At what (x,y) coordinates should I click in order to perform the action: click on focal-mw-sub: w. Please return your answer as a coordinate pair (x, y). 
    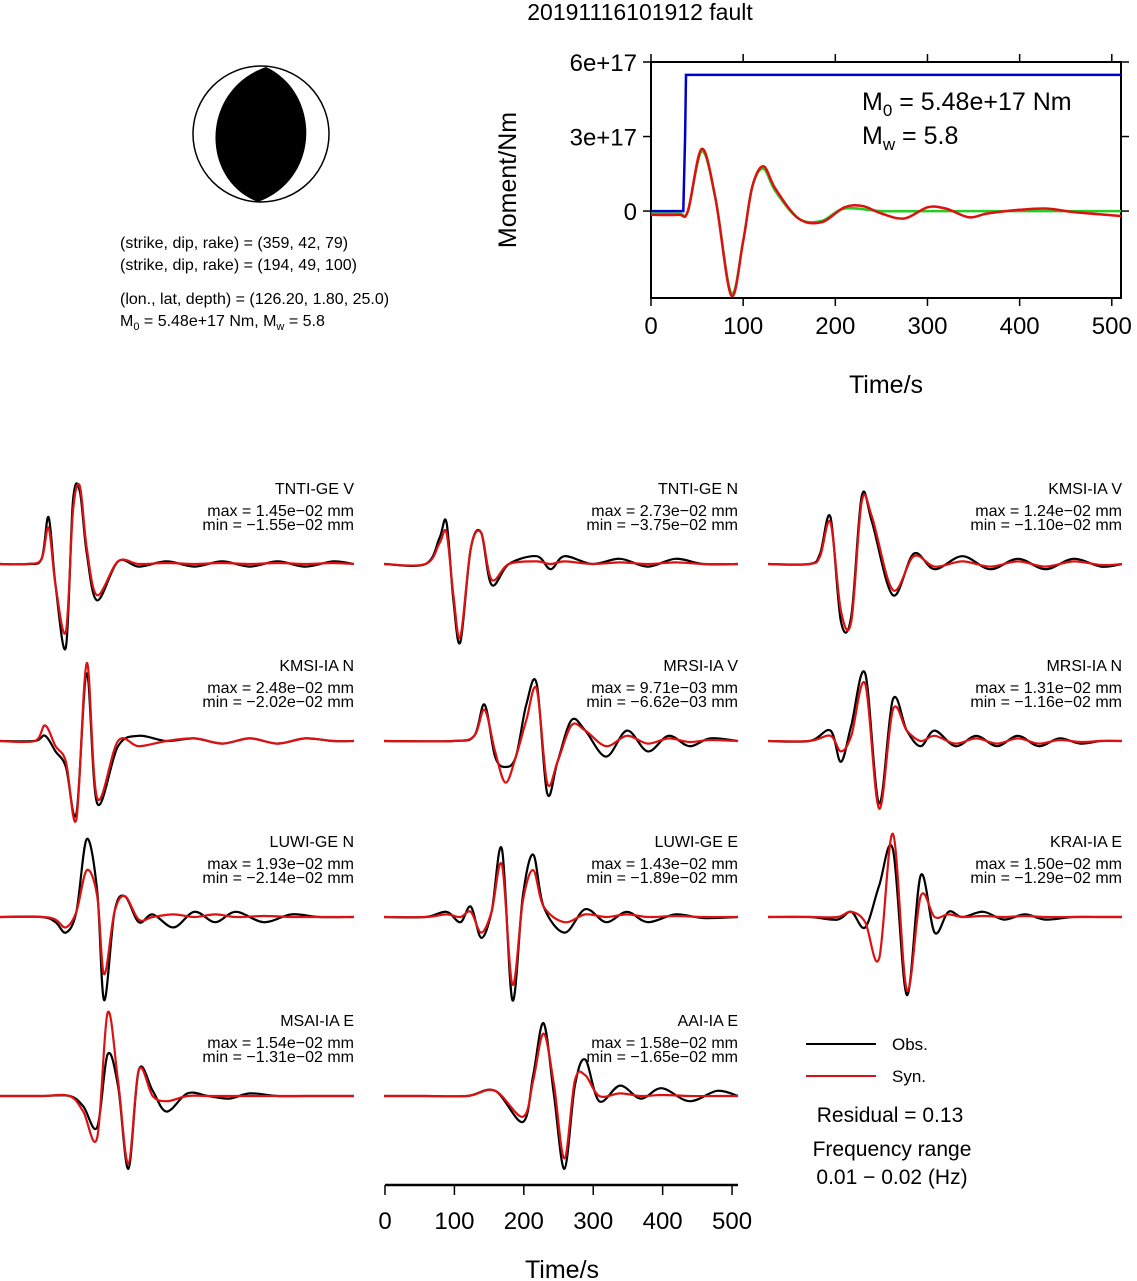
    Looking at the image, I should click on (279, 327).